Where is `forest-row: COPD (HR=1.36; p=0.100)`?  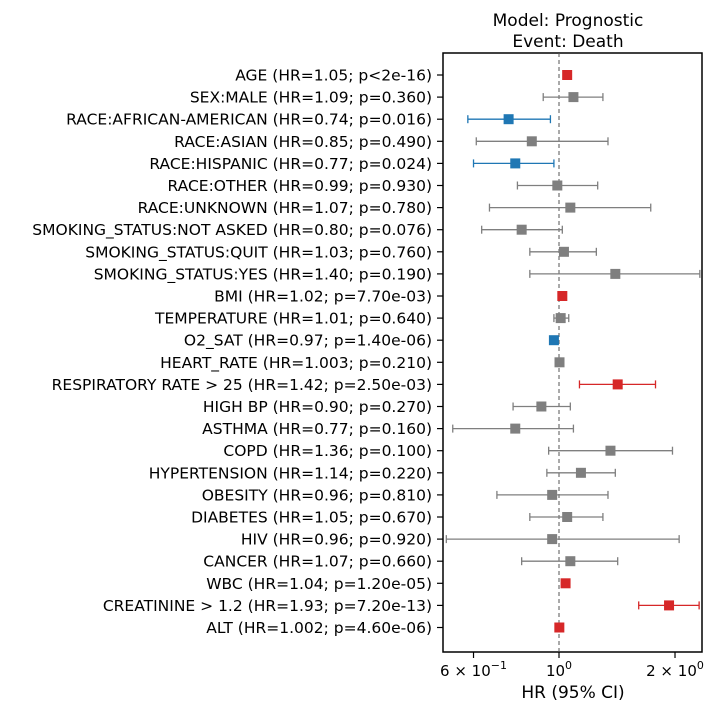
forest-row: COPD (HR=1.36; p=0.100) is located at coordinates (448, 451).